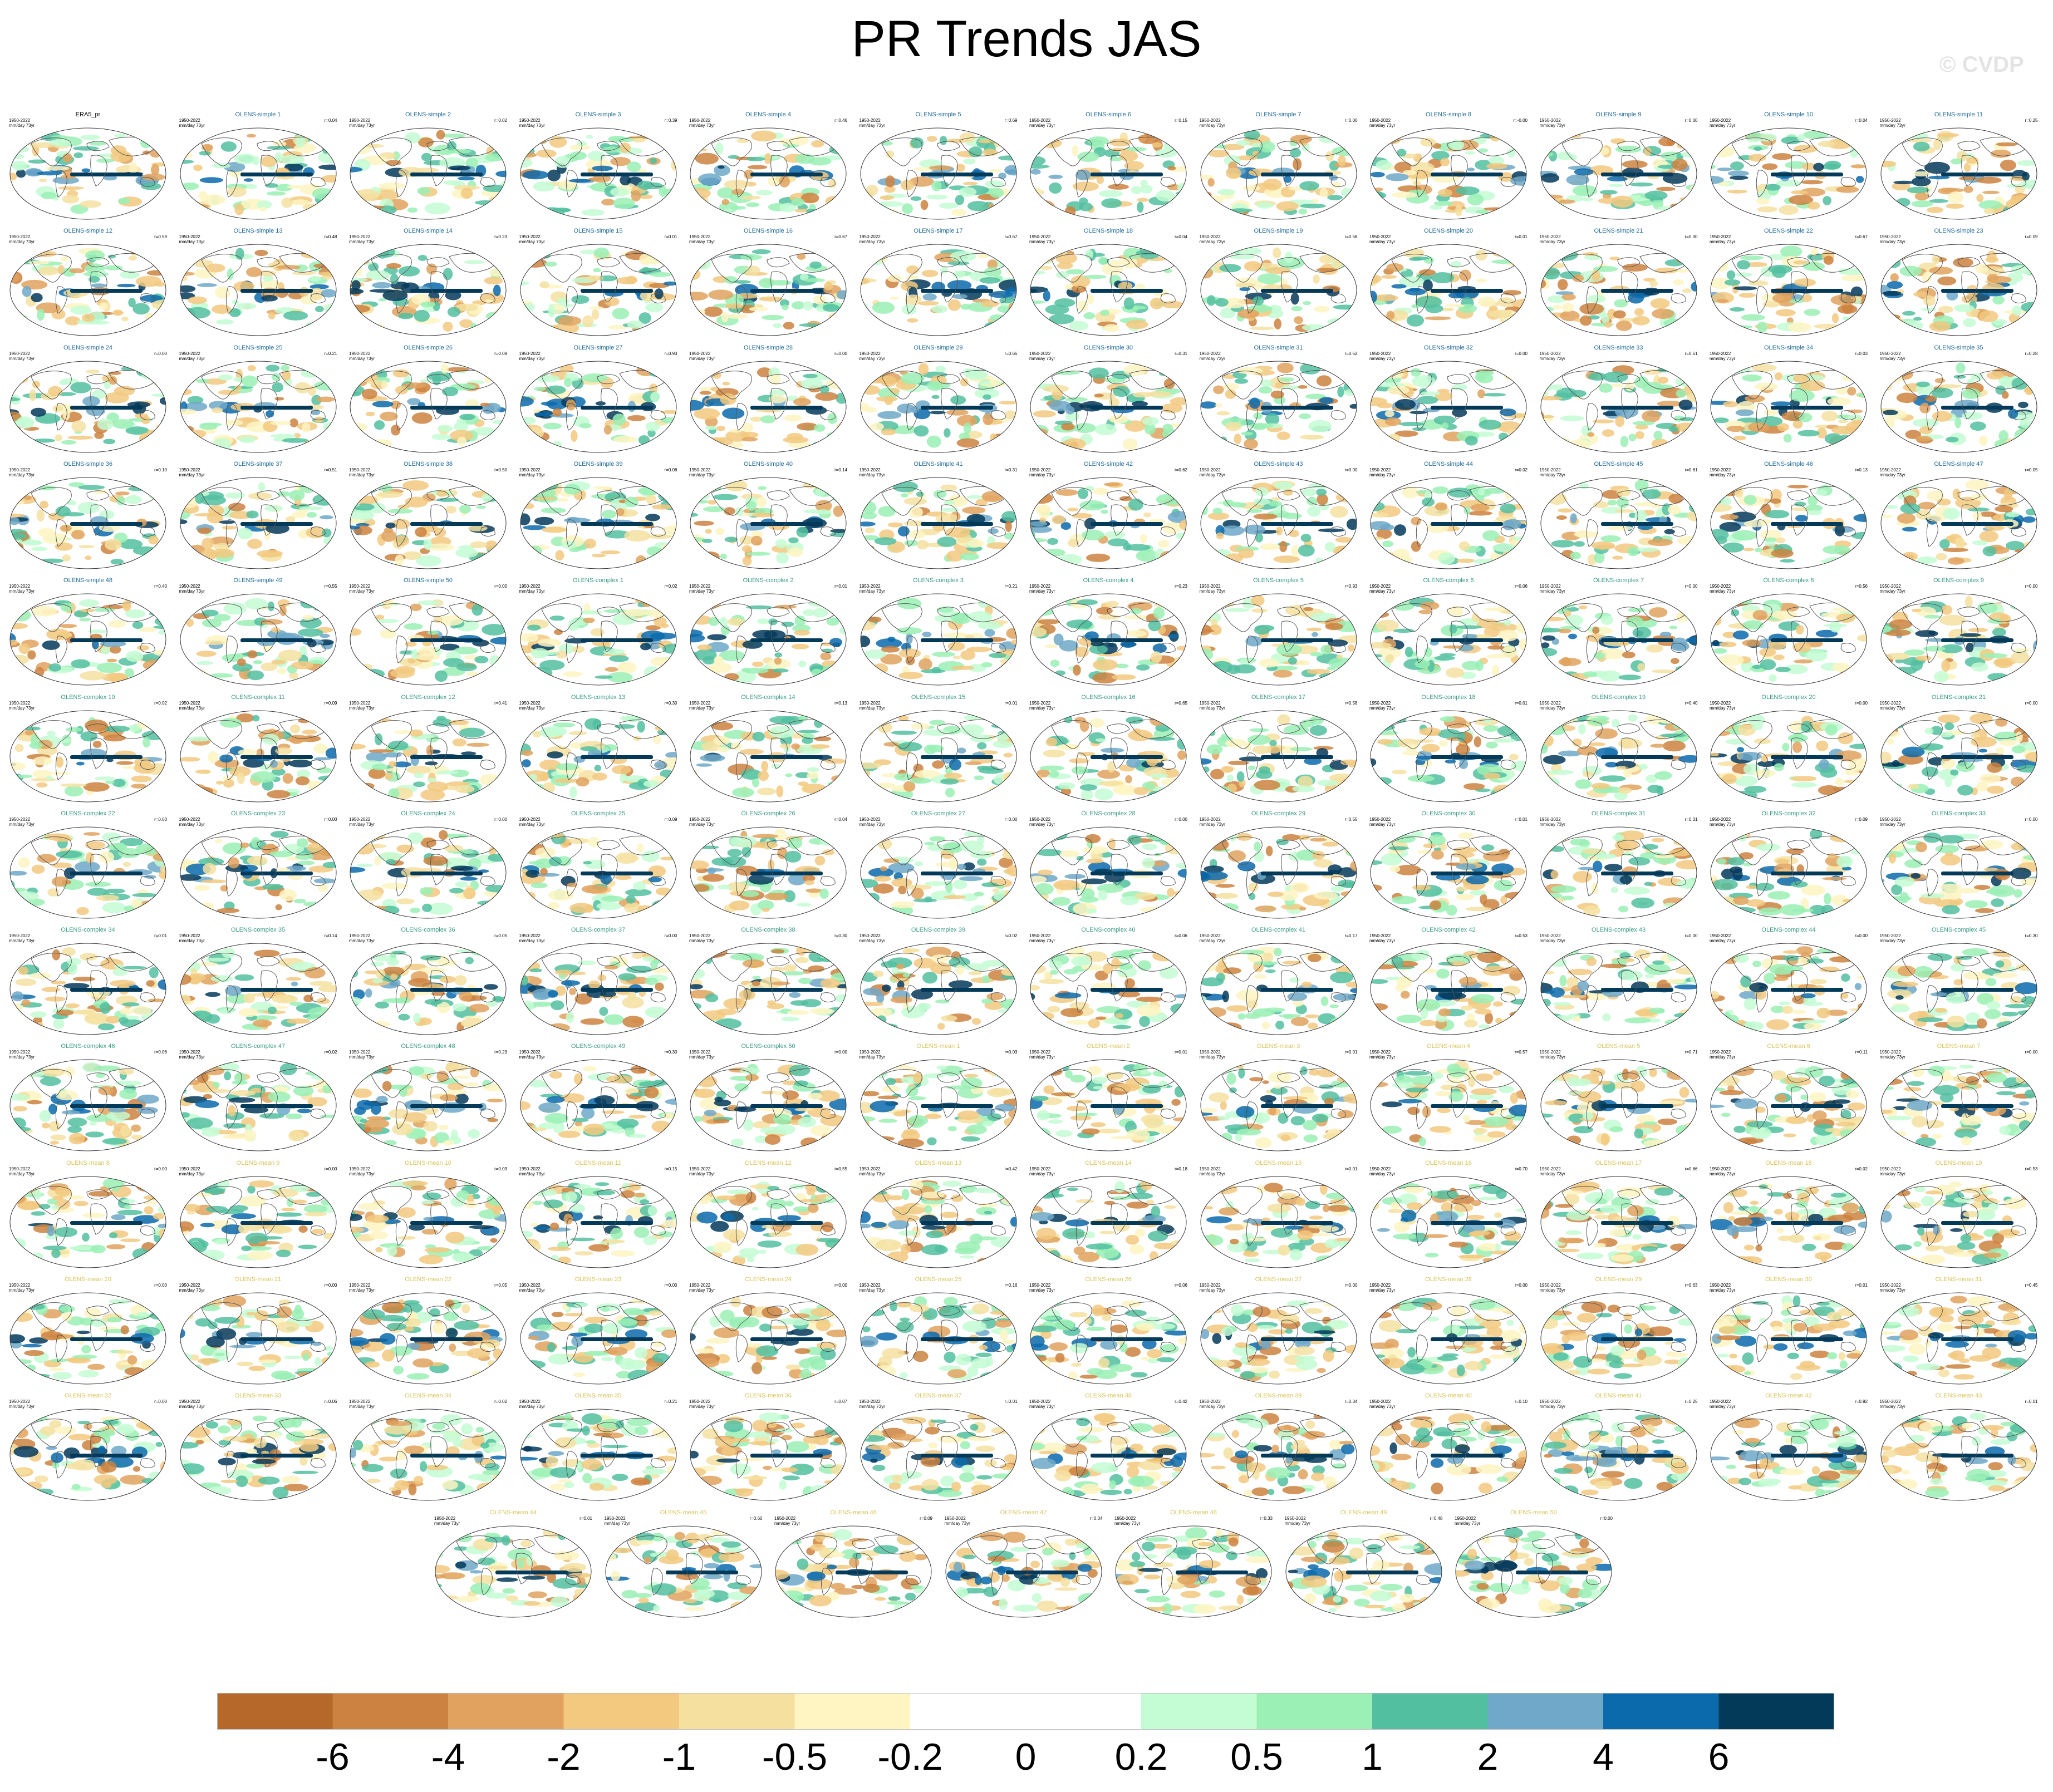 The width and height of the screenshot is (2053, 1792). What do you see at coordinates (598, 1279) in the screenshot?
I see `panel-title: OLENS-mean 23` at bounding box center [598, 1279].